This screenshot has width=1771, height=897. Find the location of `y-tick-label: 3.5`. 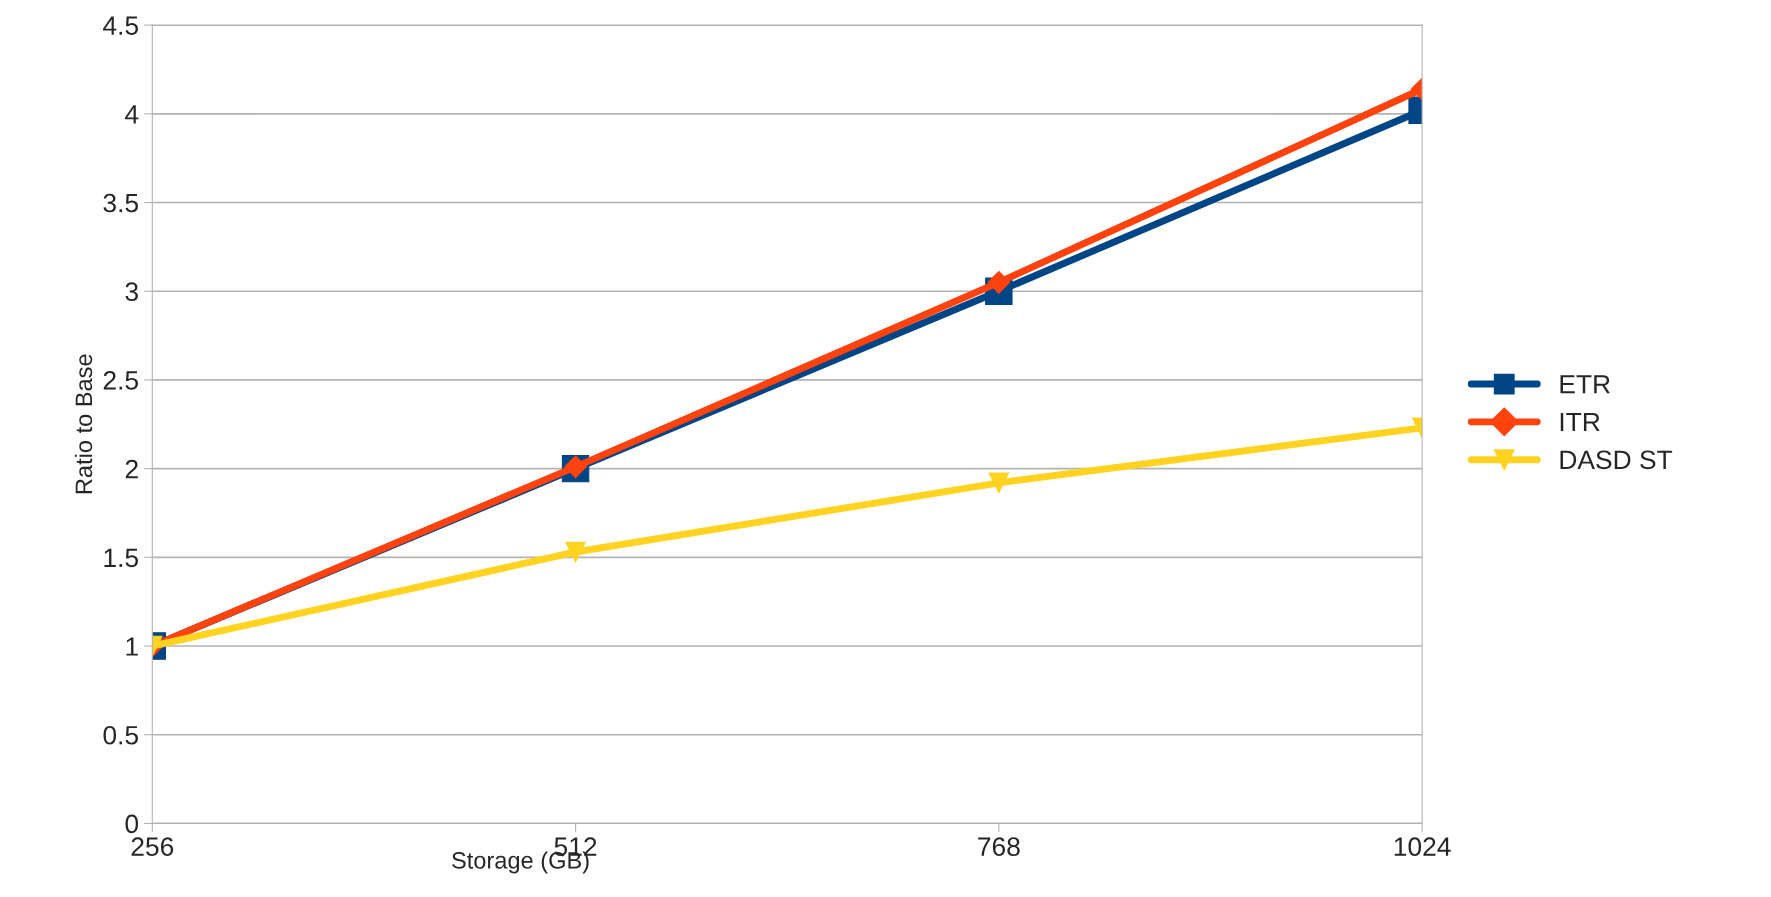

y-tick-label: 3.5 is located at coordinates (121, 203).